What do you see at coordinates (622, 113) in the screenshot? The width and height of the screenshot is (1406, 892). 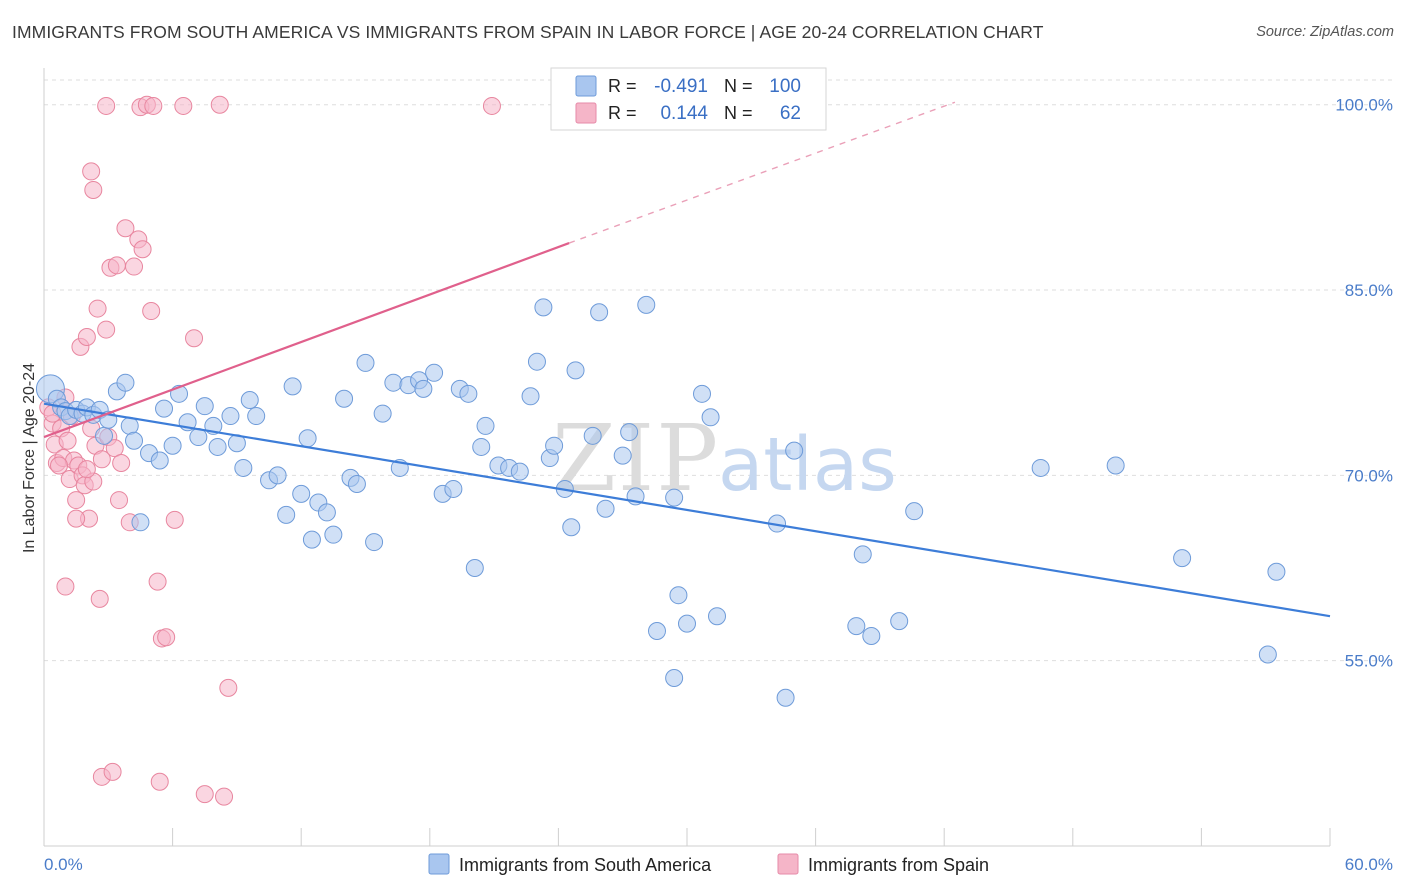 I see `stats-r-label-2: R =` at bounding box center [622, 113].